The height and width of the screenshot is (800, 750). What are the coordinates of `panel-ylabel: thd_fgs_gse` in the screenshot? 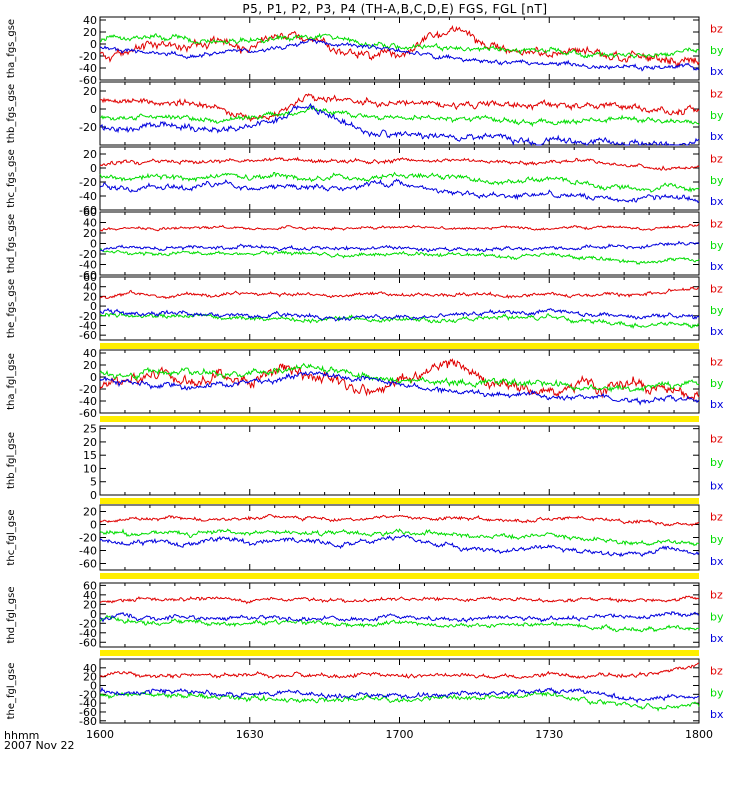 It's located at (11, 243).